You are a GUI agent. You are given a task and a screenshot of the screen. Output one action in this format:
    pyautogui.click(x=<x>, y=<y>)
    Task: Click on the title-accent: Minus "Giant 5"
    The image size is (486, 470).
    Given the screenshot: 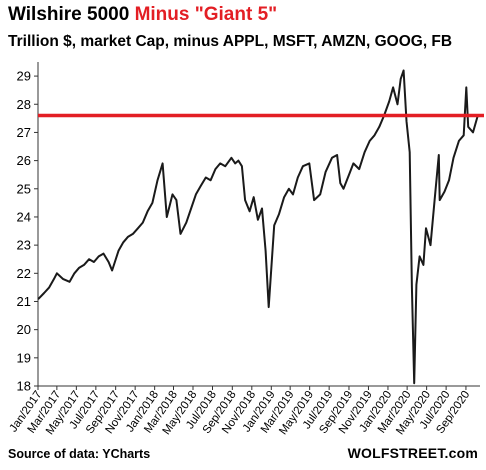 What is the action you would take?
    pyautogui.click(x=206, y=14)
    